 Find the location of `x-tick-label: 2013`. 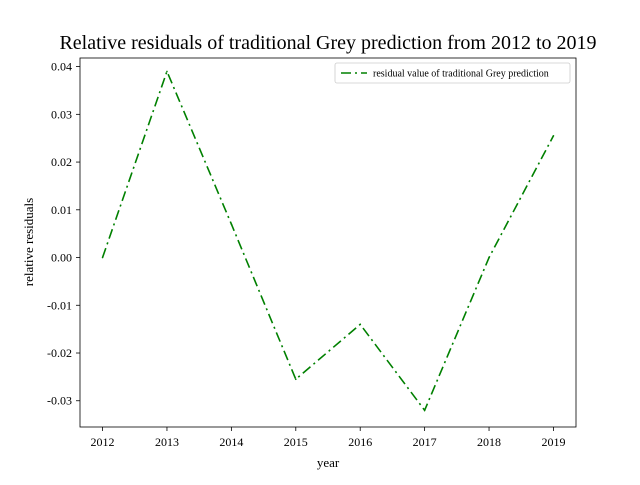

x-tick-label: 2013 is located at coordinates (167, 442).